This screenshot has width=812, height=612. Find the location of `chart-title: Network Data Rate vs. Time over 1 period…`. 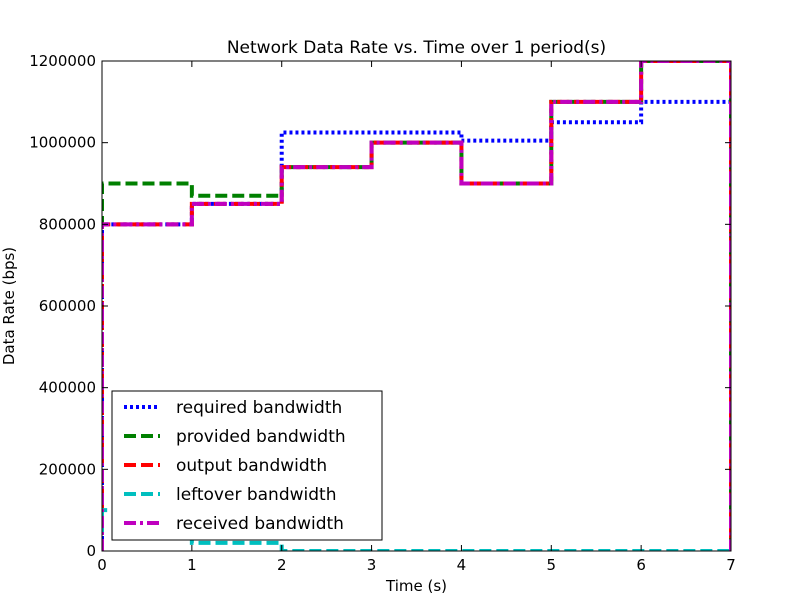

chart-title: Network Data Rate vs. Time over 1 period… is located at coordinates (416, 48).